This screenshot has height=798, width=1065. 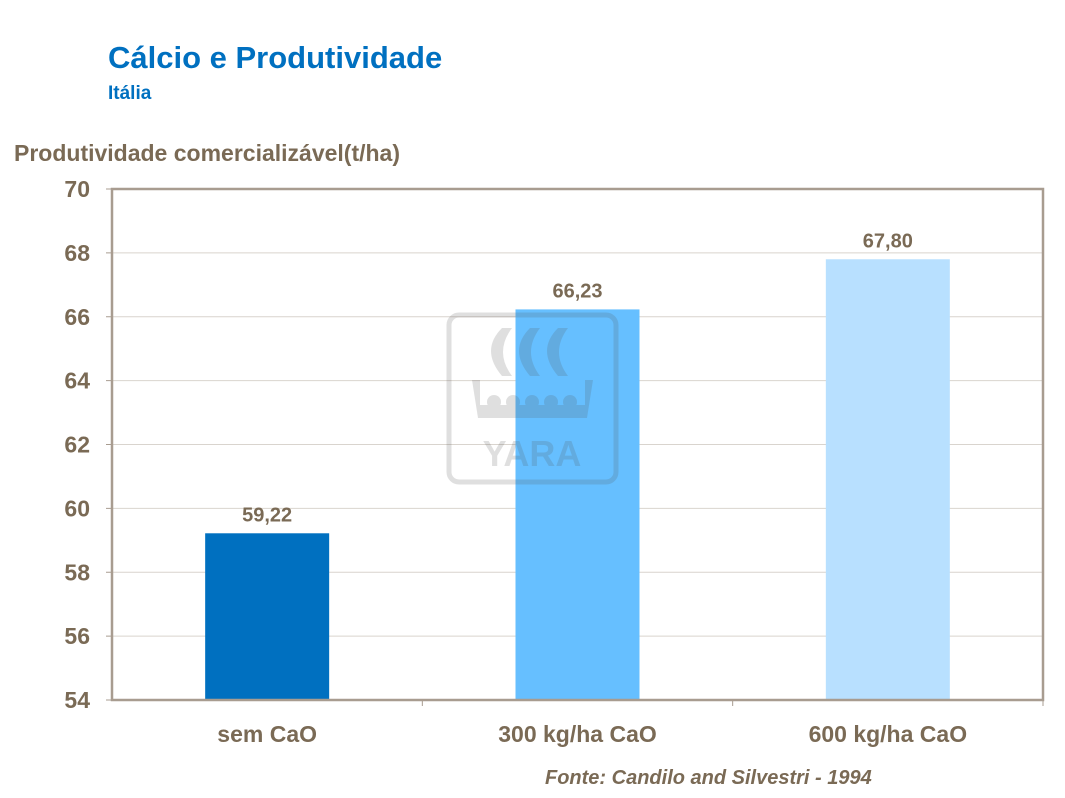 What do you see at coordinates (888, 241) in the screenshot?
I see `data-label: 67,80` at bounding box center [888, 241].